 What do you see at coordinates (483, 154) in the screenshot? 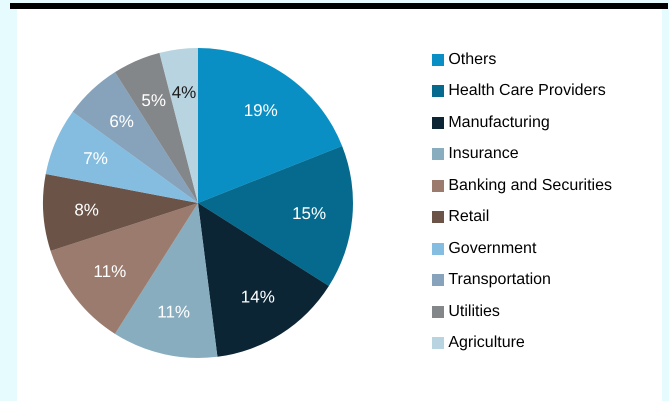
I see `legend-label: Insurance` at bounding box center [483, 154].